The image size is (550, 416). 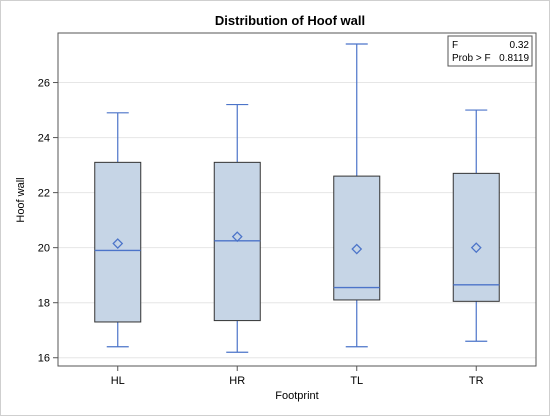 I want to click on box-HL, so click(x=118, y=230).